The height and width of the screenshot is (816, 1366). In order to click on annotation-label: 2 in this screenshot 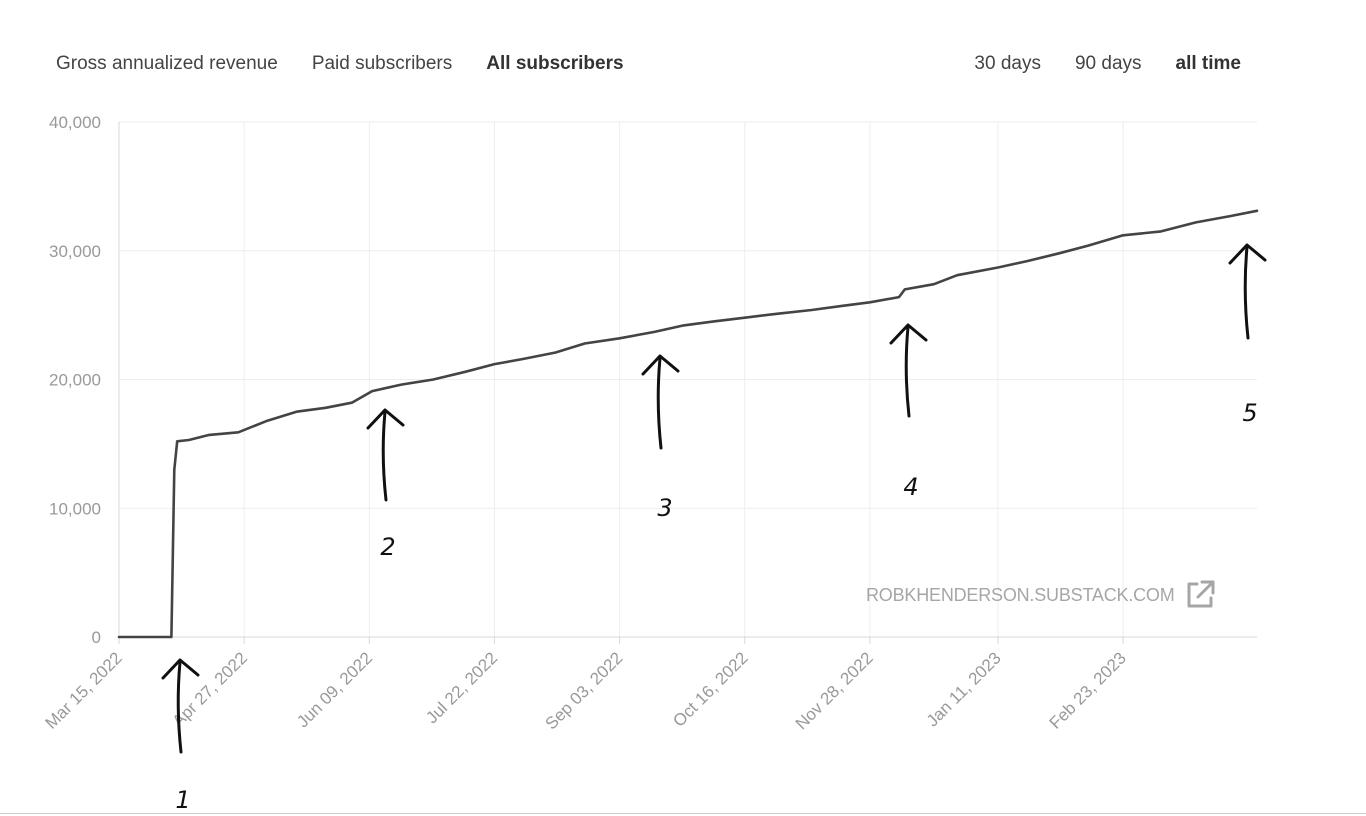, I will do `click(387, 547)`.